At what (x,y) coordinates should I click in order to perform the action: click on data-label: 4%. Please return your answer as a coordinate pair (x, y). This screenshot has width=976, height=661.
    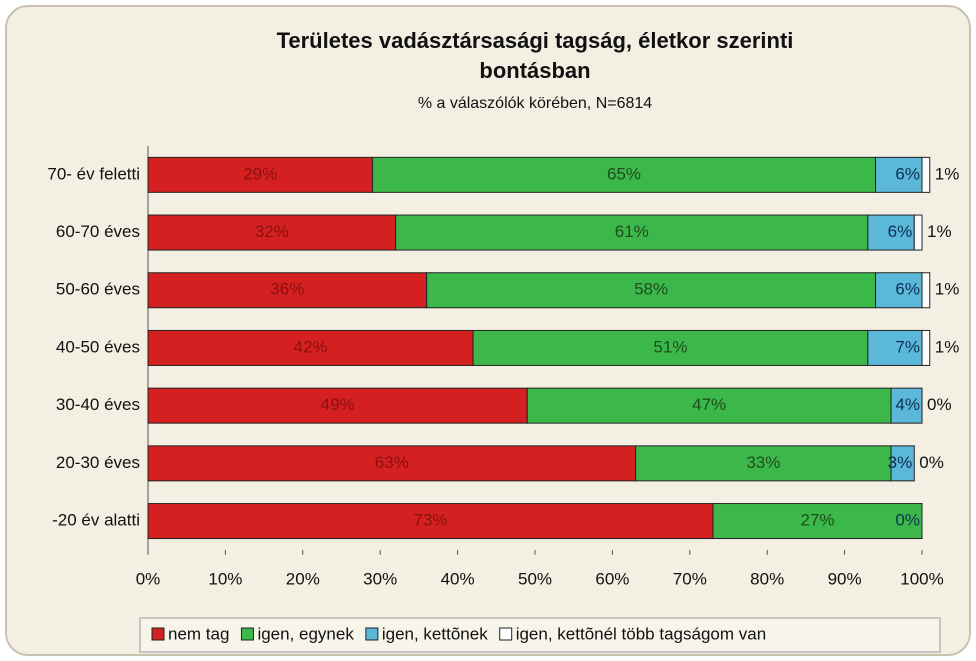
    Looking at the image, I should click on (907, 404).